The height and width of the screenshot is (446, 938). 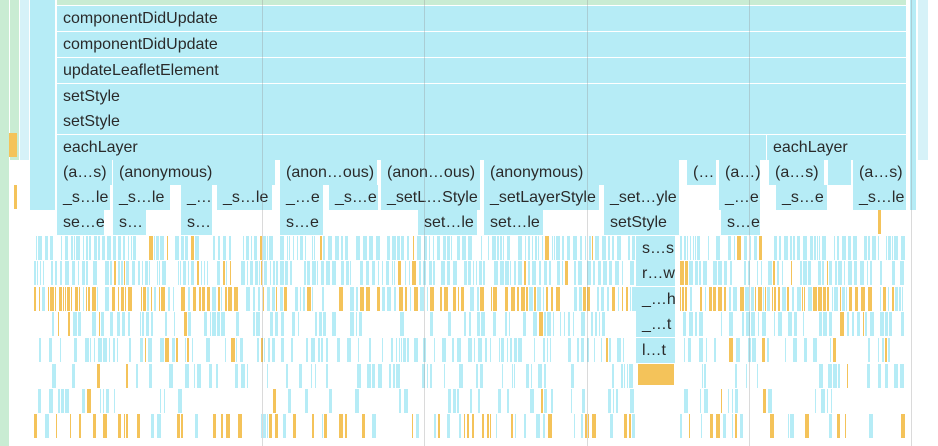 What do you see at coordinates (642, 223) in the screenshot?
I see `frame-setStyle-leaf: setStyle` at bounding box center [642, 223].